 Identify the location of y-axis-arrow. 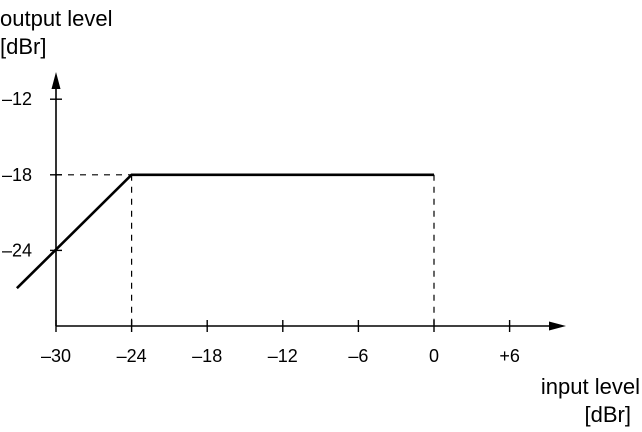
(56, 80).